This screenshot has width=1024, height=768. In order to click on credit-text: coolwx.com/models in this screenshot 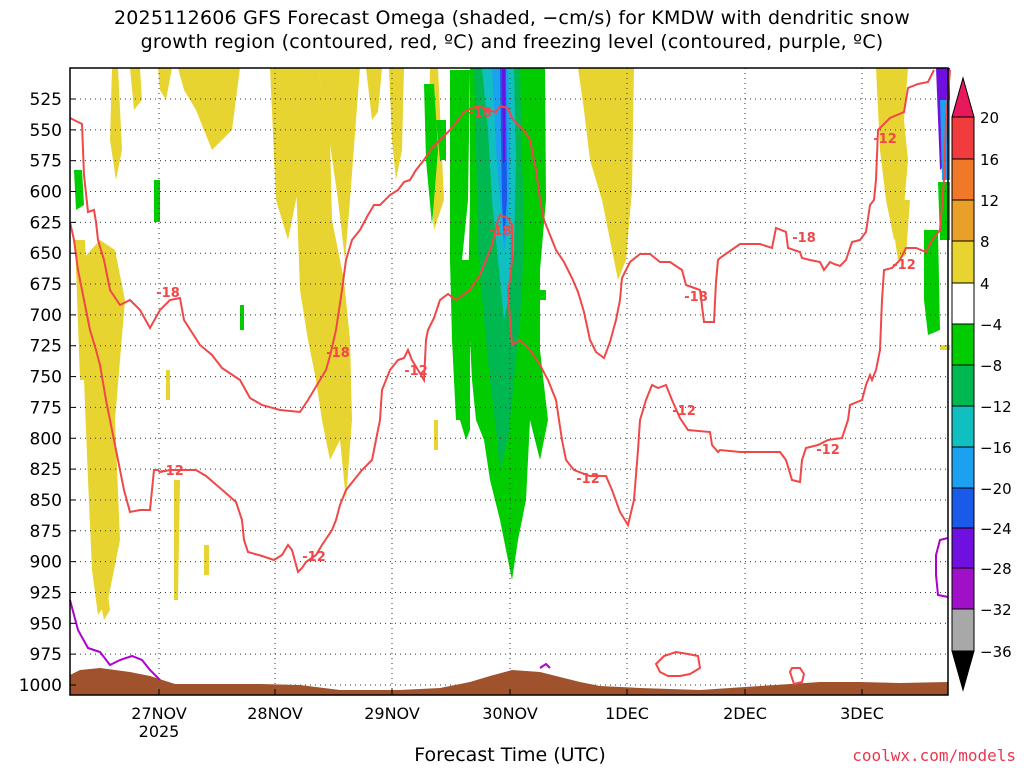, I will do `click(934, 755)`.